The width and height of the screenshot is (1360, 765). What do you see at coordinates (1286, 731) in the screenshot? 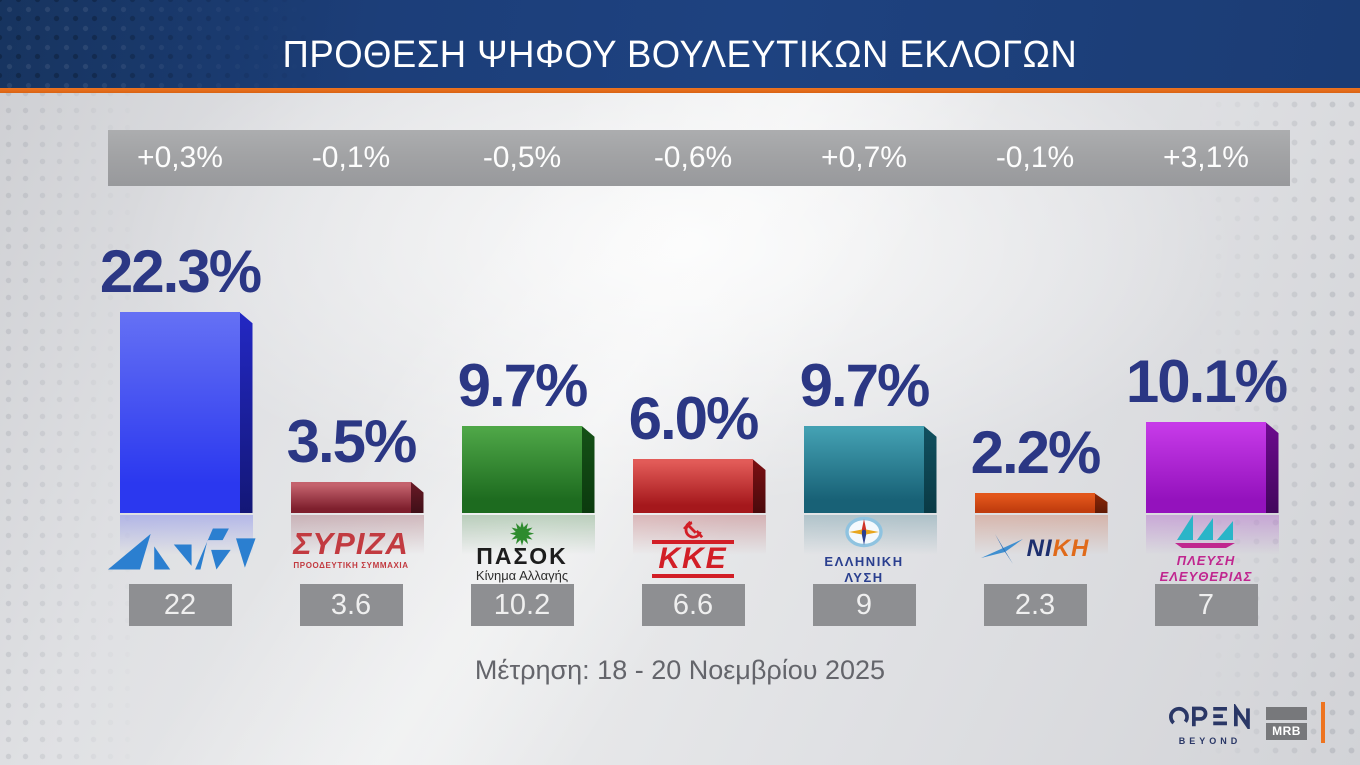
I see `mrb-label: MRB` at bounding box center [1286, 731].